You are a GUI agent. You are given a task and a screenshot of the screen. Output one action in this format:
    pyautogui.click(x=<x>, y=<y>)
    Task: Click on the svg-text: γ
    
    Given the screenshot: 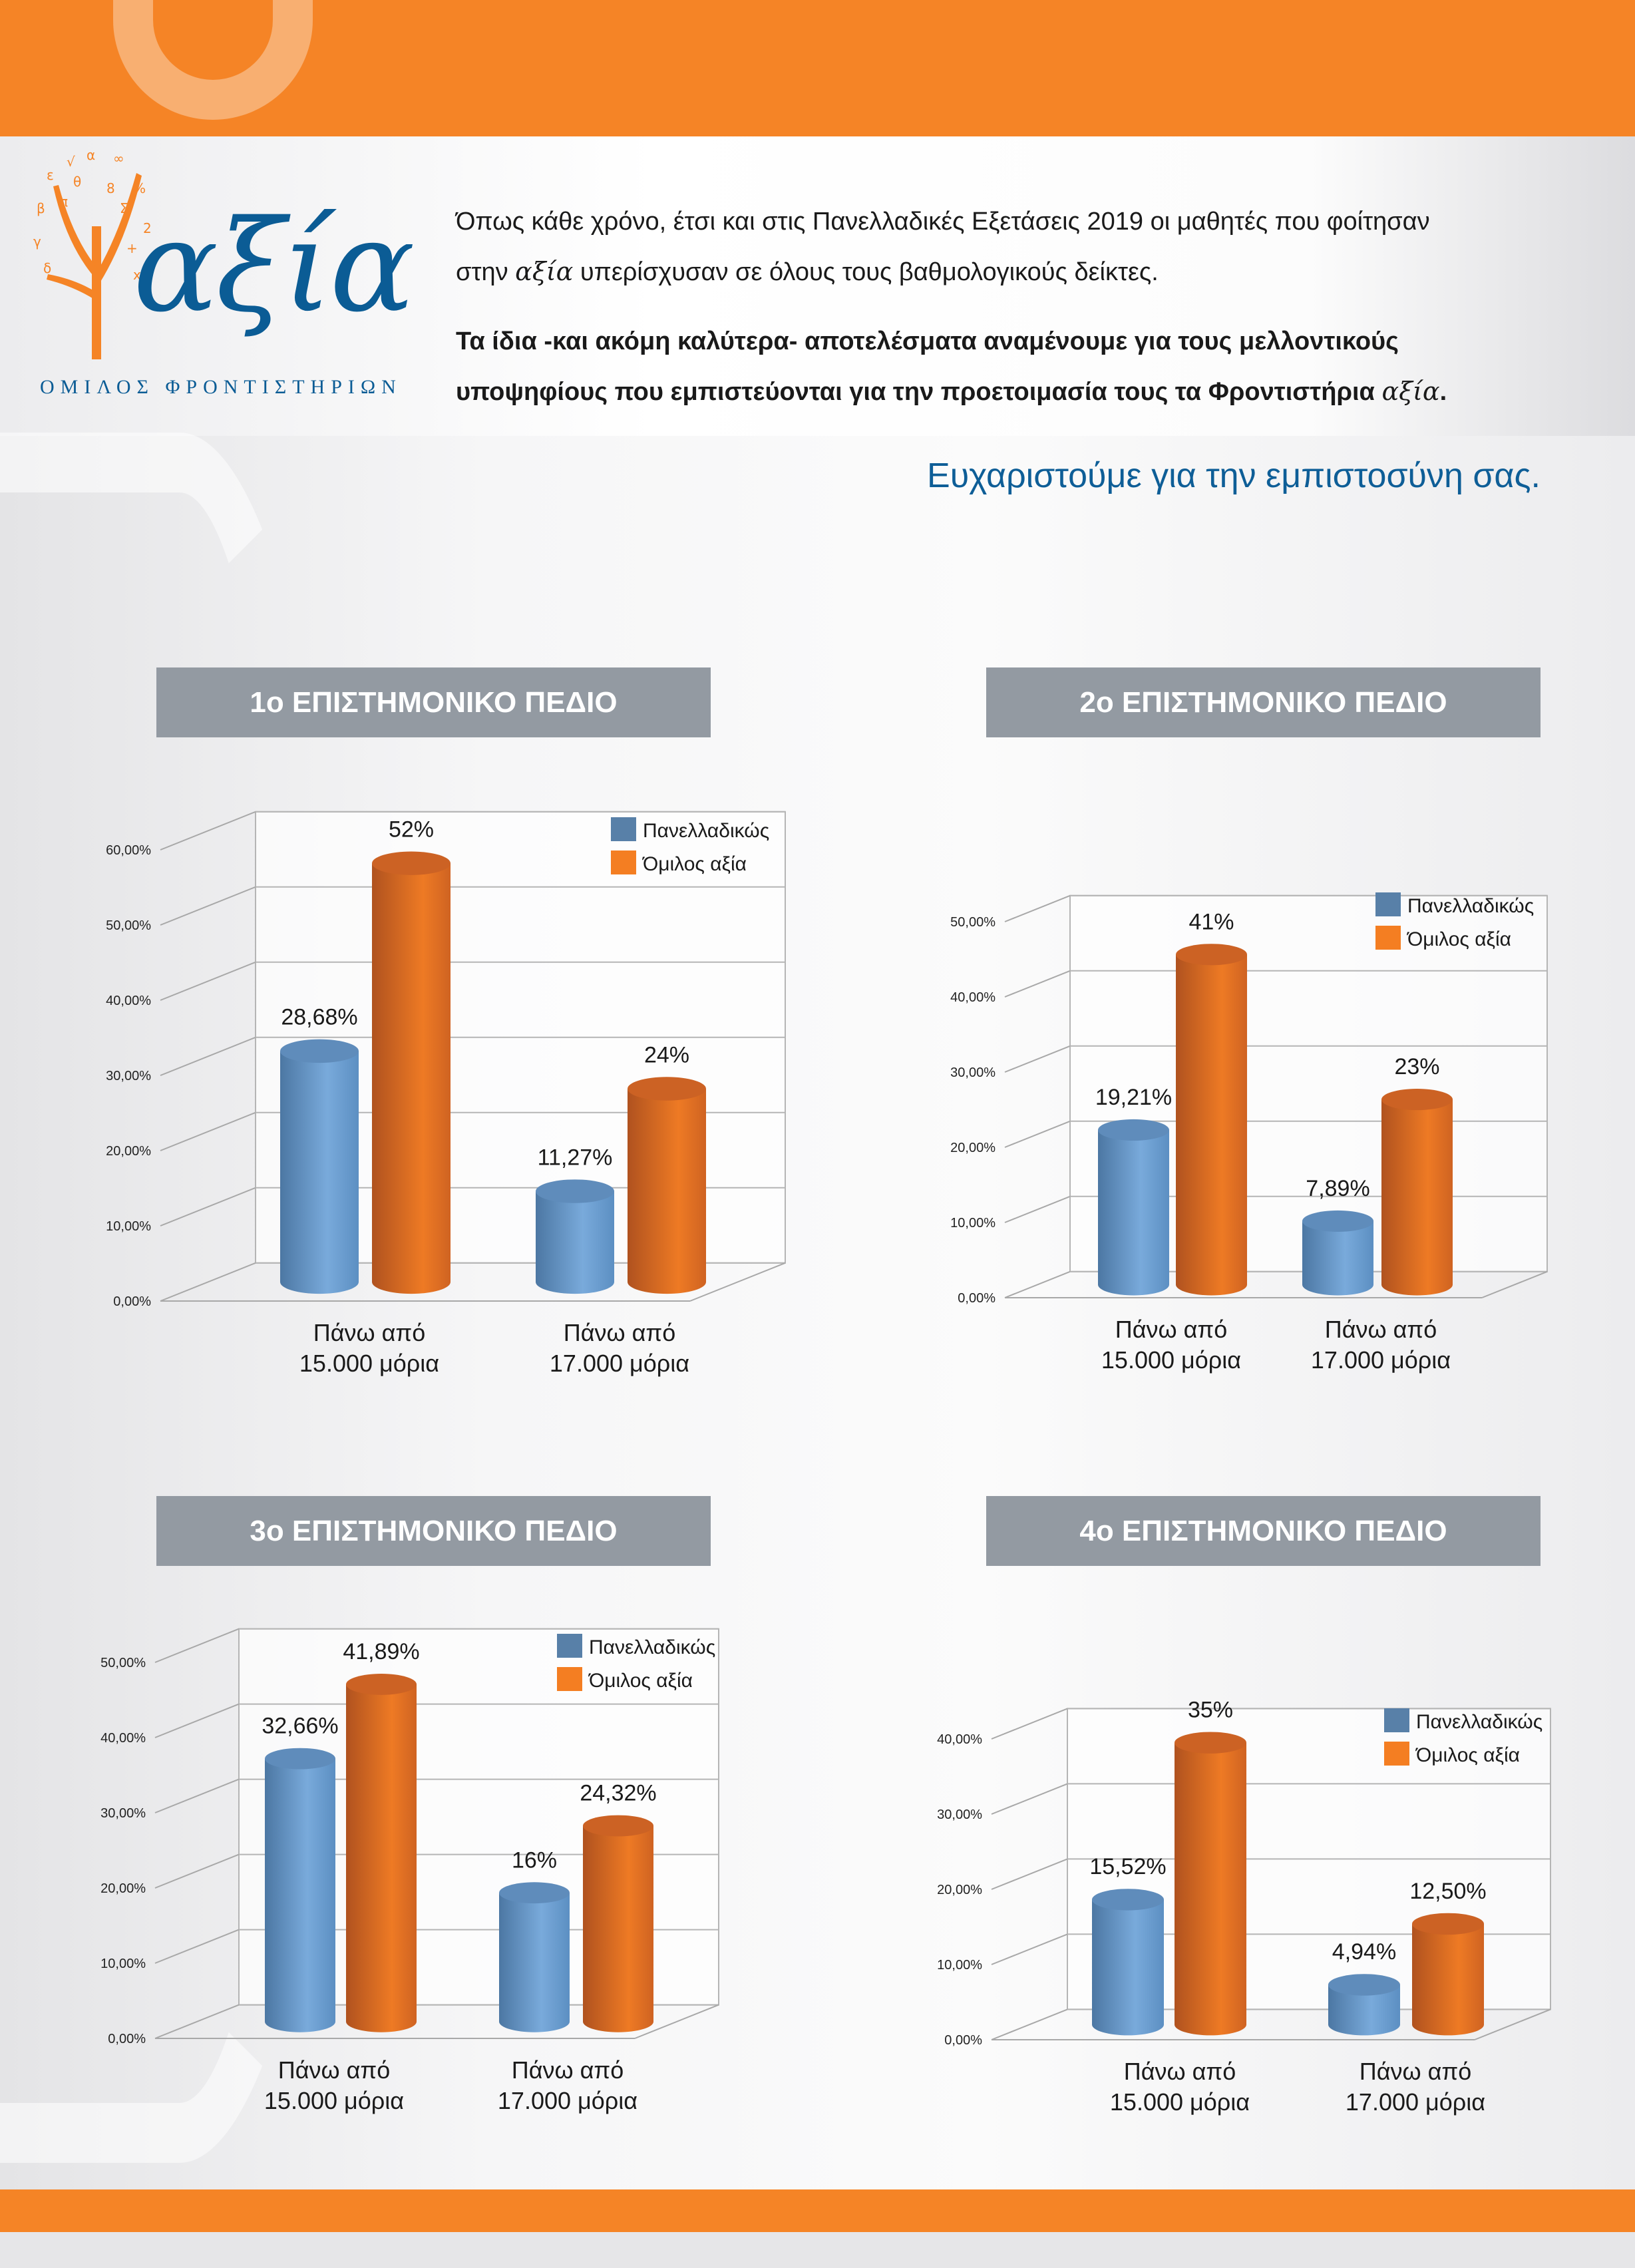 What is the action you would take?
    pyautogui.click(x=37, y=242)
    